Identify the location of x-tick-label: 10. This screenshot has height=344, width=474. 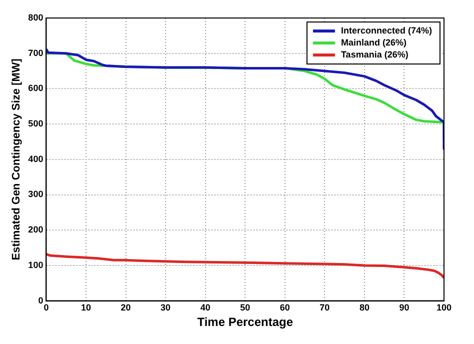
(85, 307).